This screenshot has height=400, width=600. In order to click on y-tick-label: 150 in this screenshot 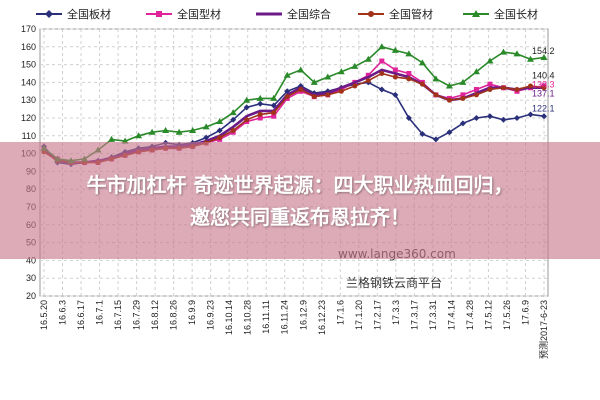, I will do `click(28, 65)`.